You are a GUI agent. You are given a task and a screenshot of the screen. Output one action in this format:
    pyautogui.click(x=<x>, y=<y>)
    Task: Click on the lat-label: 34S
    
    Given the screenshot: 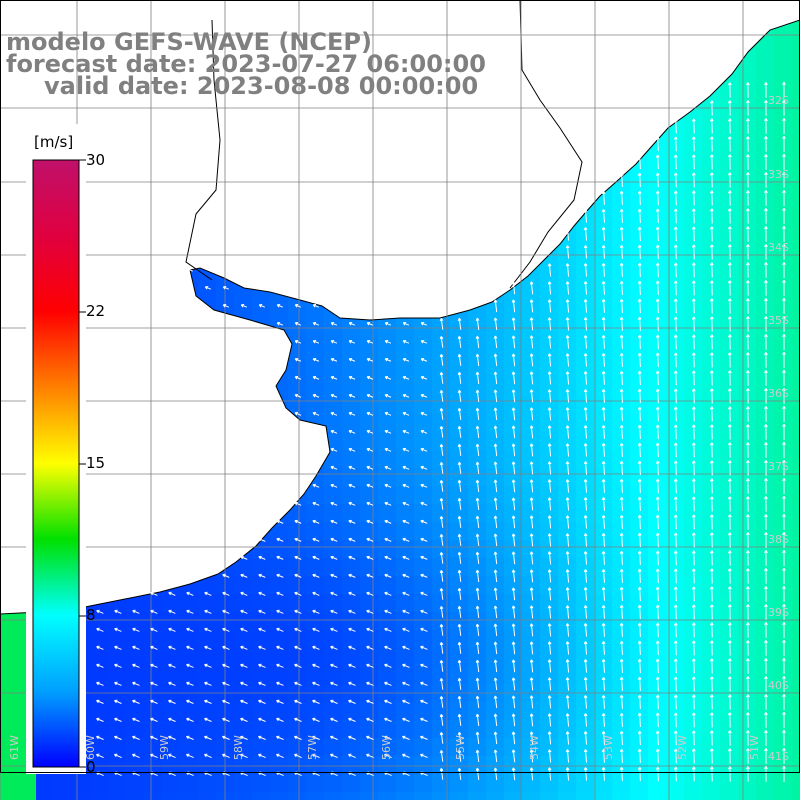 What is the action you would take?
    pyautogui.click(x=778, y=247)
    